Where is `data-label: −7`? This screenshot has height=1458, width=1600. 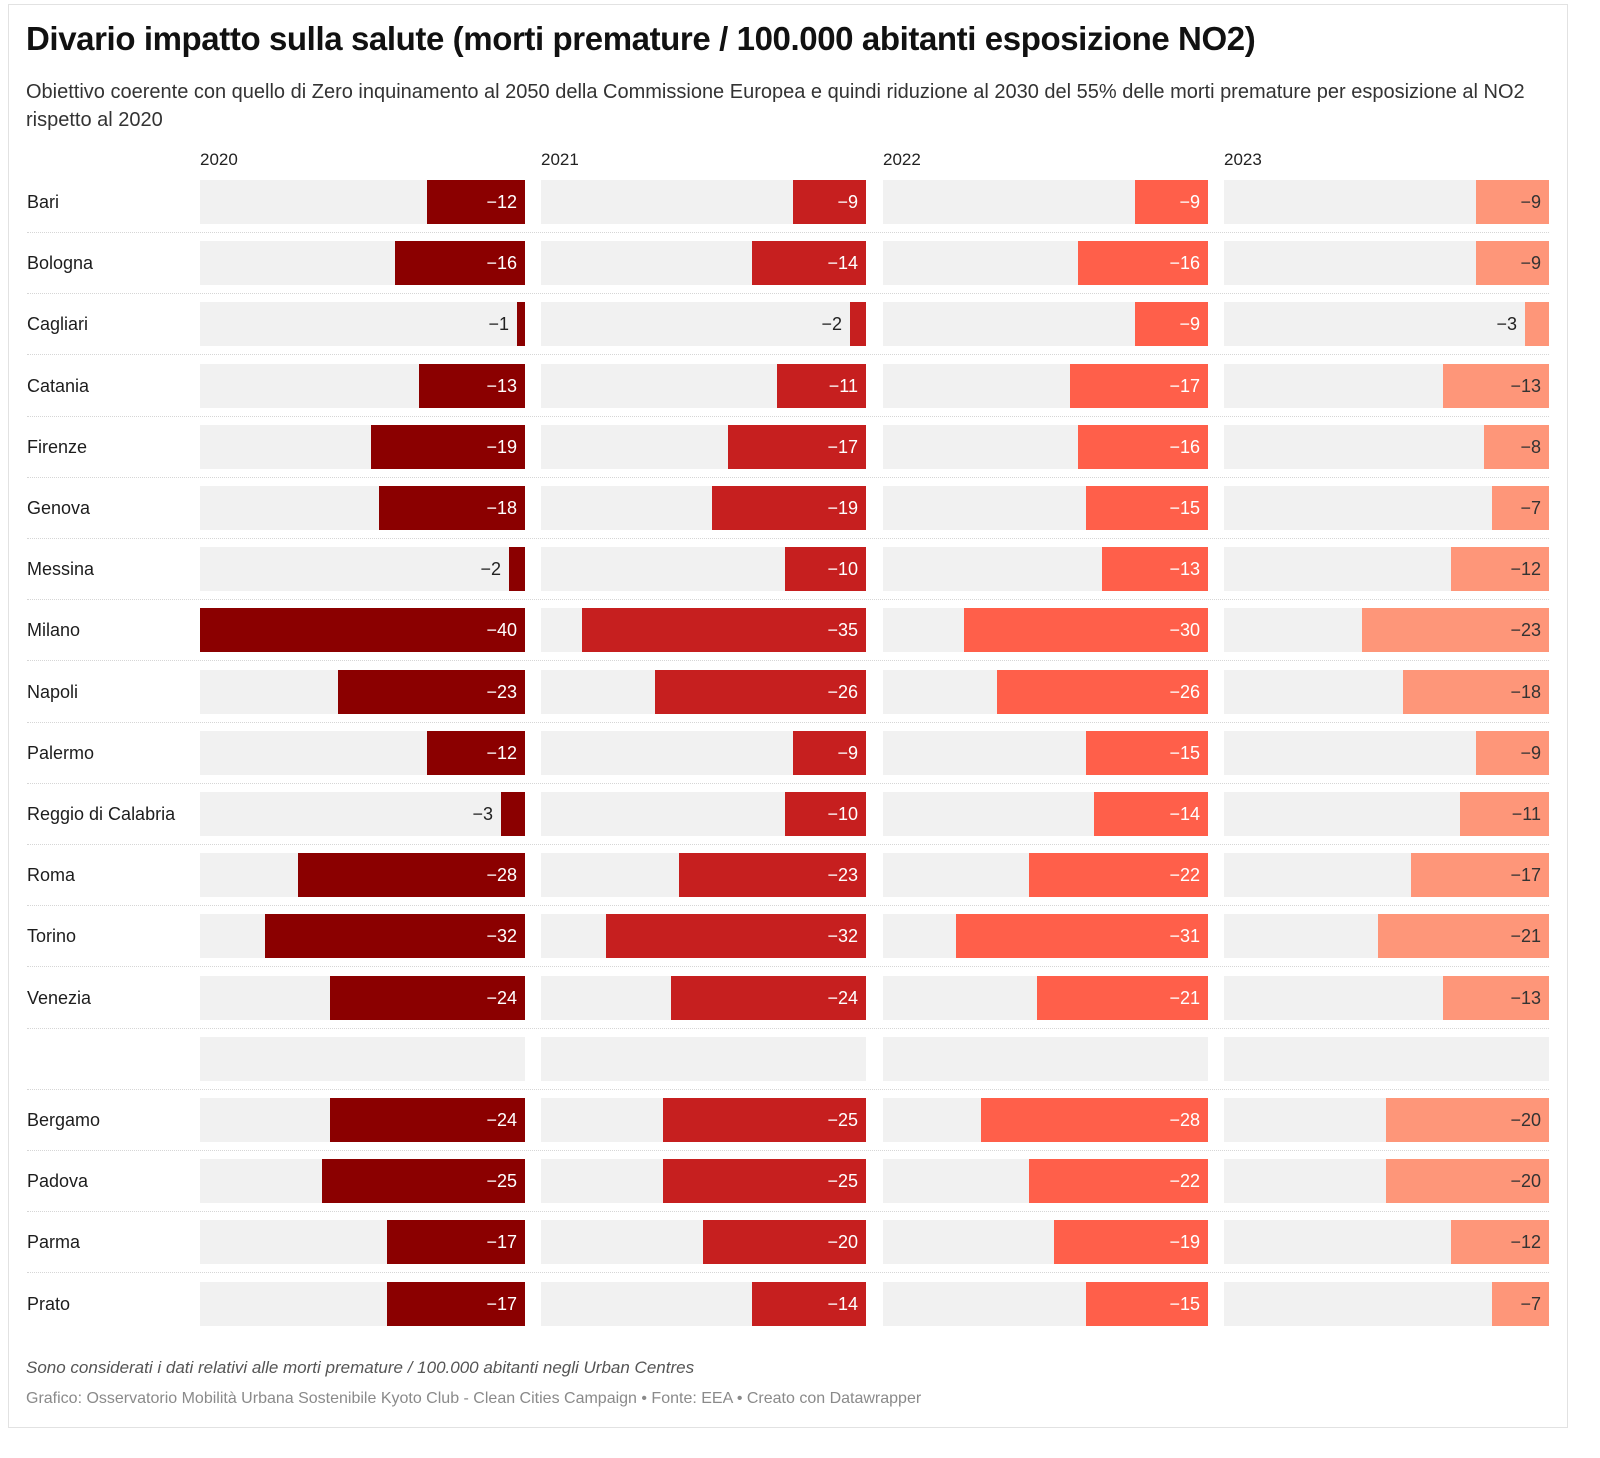 data-label: −7 is located at coordinates (1530, 1303).